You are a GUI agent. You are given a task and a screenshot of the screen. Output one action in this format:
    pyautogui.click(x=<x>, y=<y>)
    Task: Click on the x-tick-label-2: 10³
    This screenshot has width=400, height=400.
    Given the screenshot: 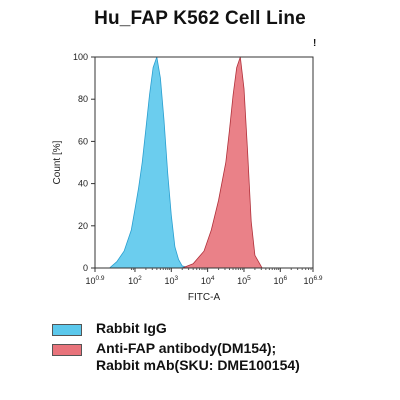 What is the action you would take?
    pyautogui.click(x=171, y=280)
    